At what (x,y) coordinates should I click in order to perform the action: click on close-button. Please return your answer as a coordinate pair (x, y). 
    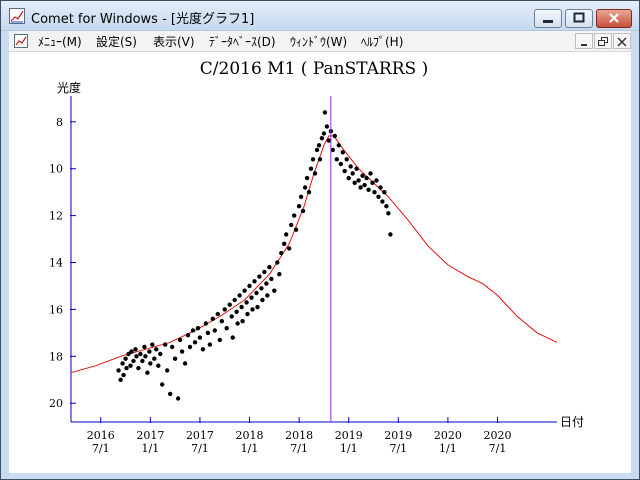
    Looking at the image, I should click on (614, 18).